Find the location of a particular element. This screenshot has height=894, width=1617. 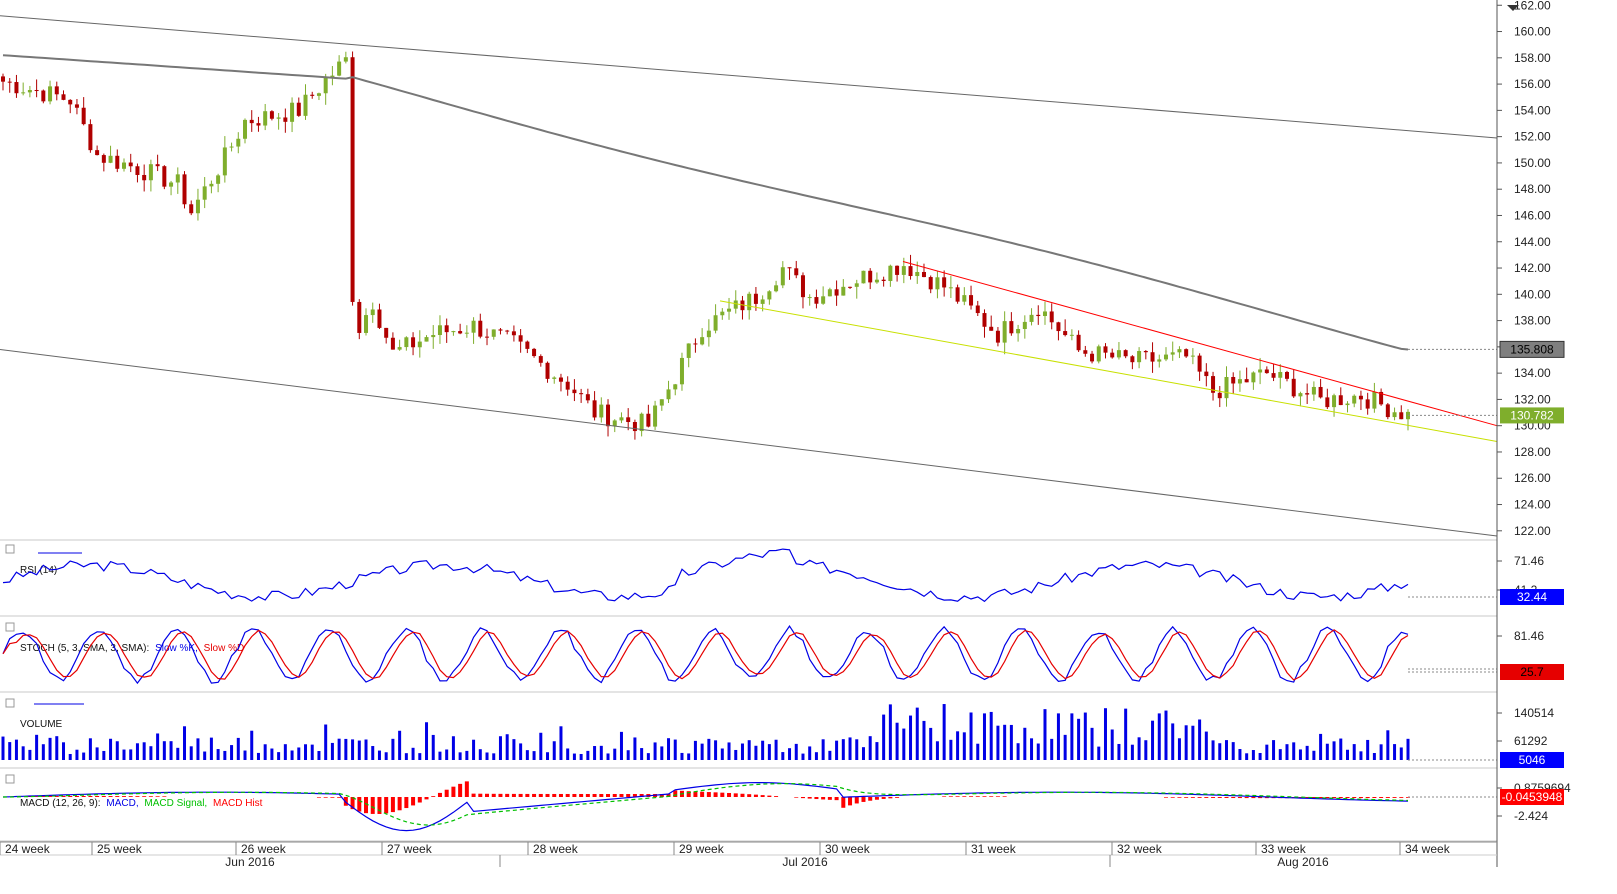

ma-value-label: 135.808 is located at coordinates (1532, 349).